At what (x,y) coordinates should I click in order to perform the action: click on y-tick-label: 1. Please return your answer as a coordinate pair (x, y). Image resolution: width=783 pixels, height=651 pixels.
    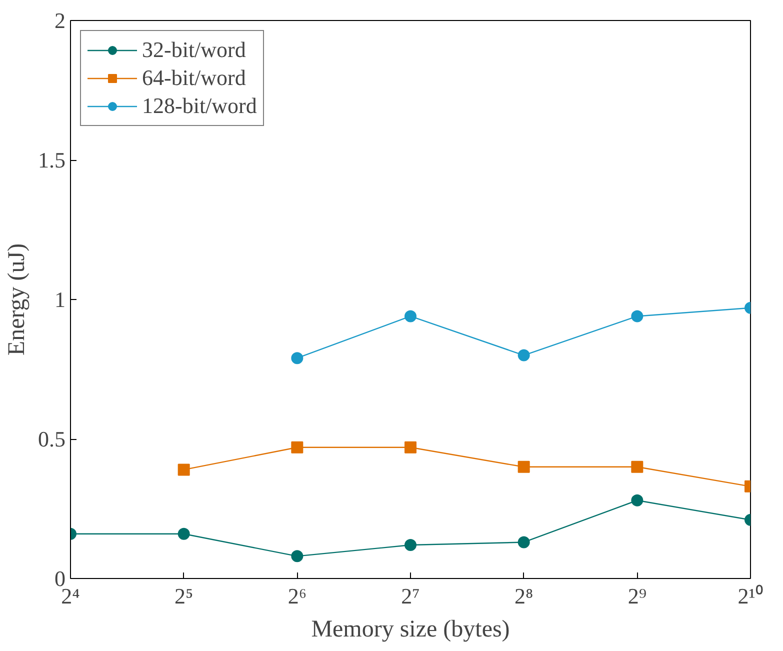
    Looking at the image, I should click on (60, 299).